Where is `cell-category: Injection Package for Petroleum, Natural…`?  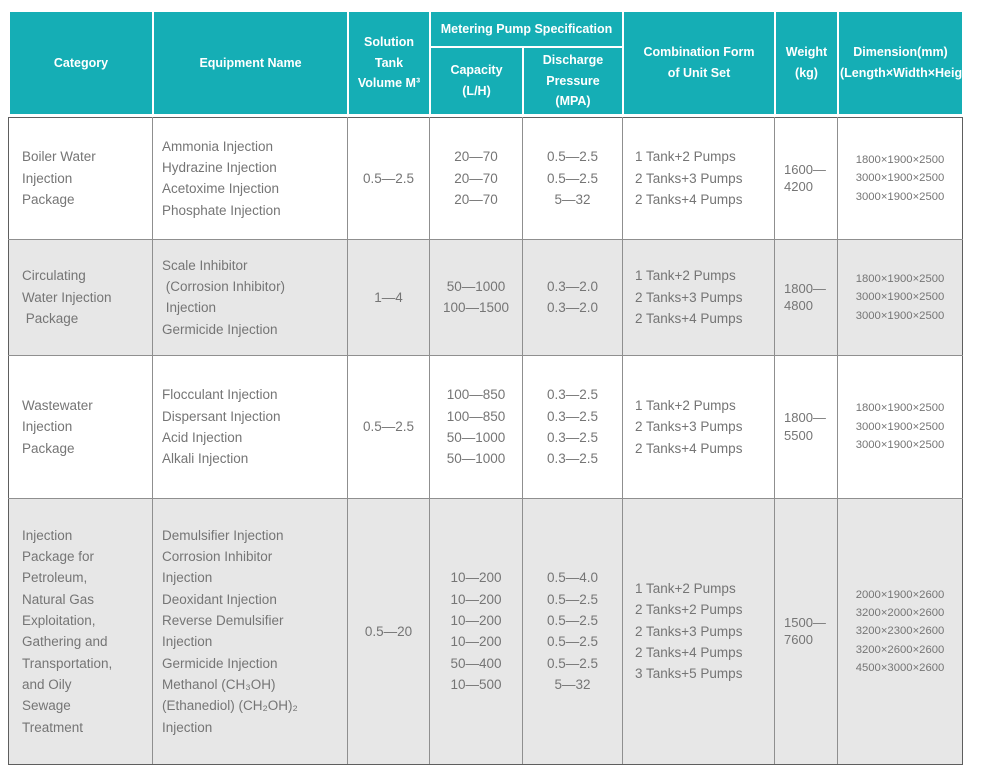 cell-category: Injection Package for Petroleum, Natural… is located at coordinates (80, 631).